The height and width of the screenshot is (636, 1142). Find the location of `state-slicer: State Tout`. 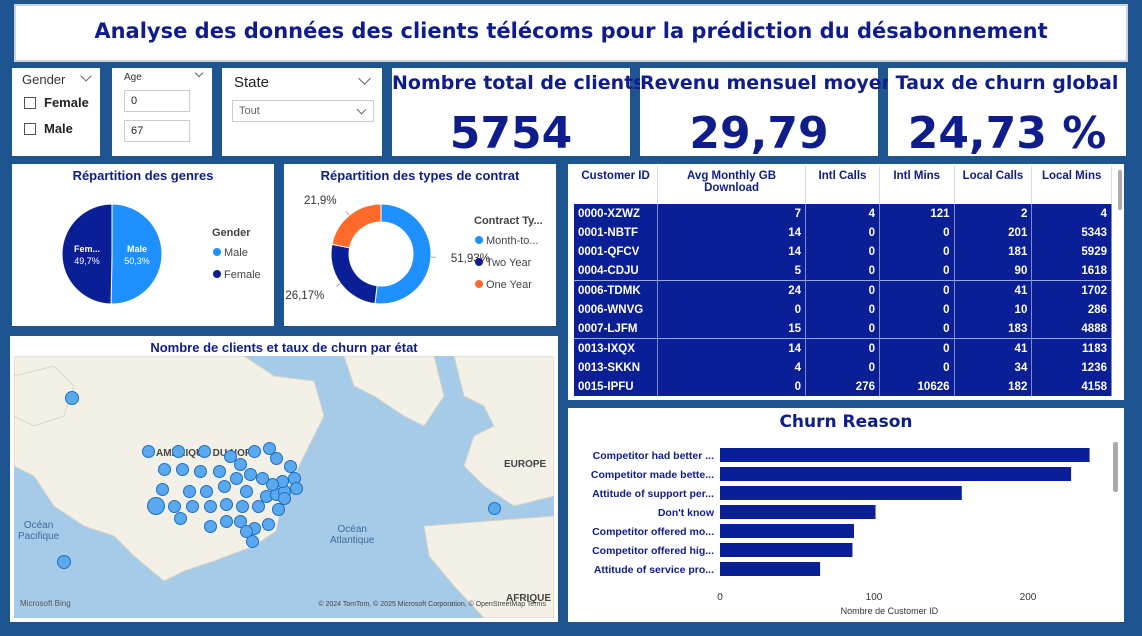

state-slicer: State Tout is located at coordinates (302, 112).